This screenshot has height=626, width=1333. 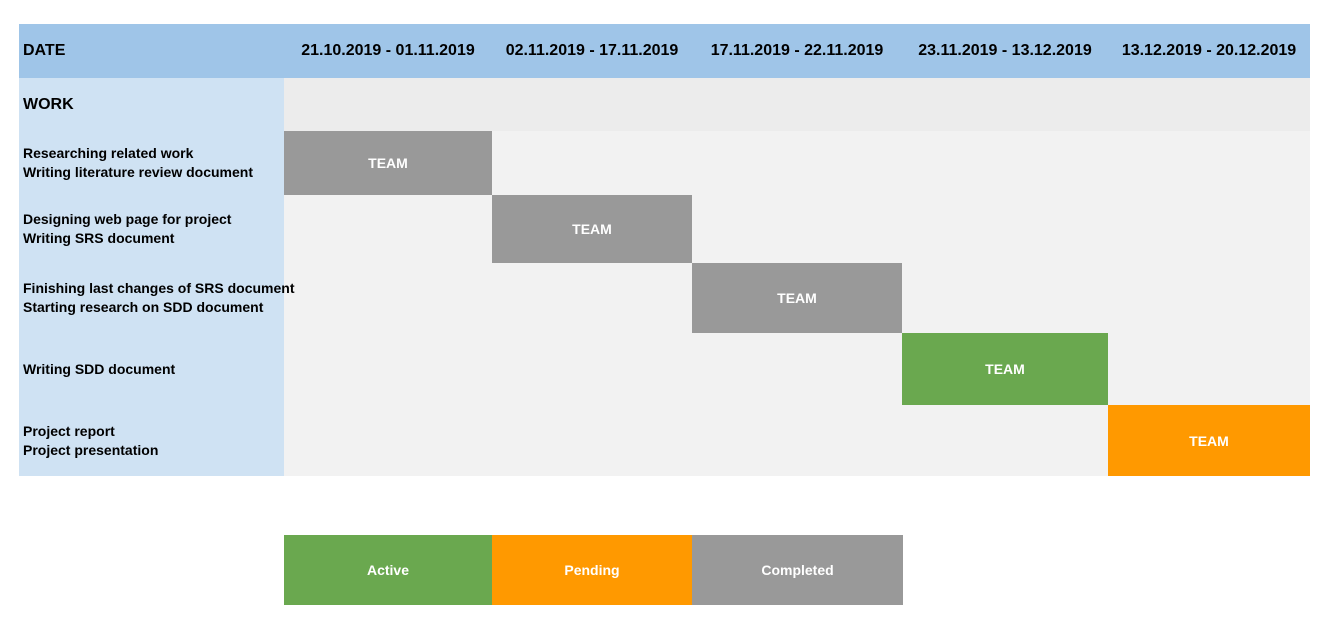 I want to click on period-header-5: 13.12.2019 - 20.12.2019, so click(x=1209, y=50).